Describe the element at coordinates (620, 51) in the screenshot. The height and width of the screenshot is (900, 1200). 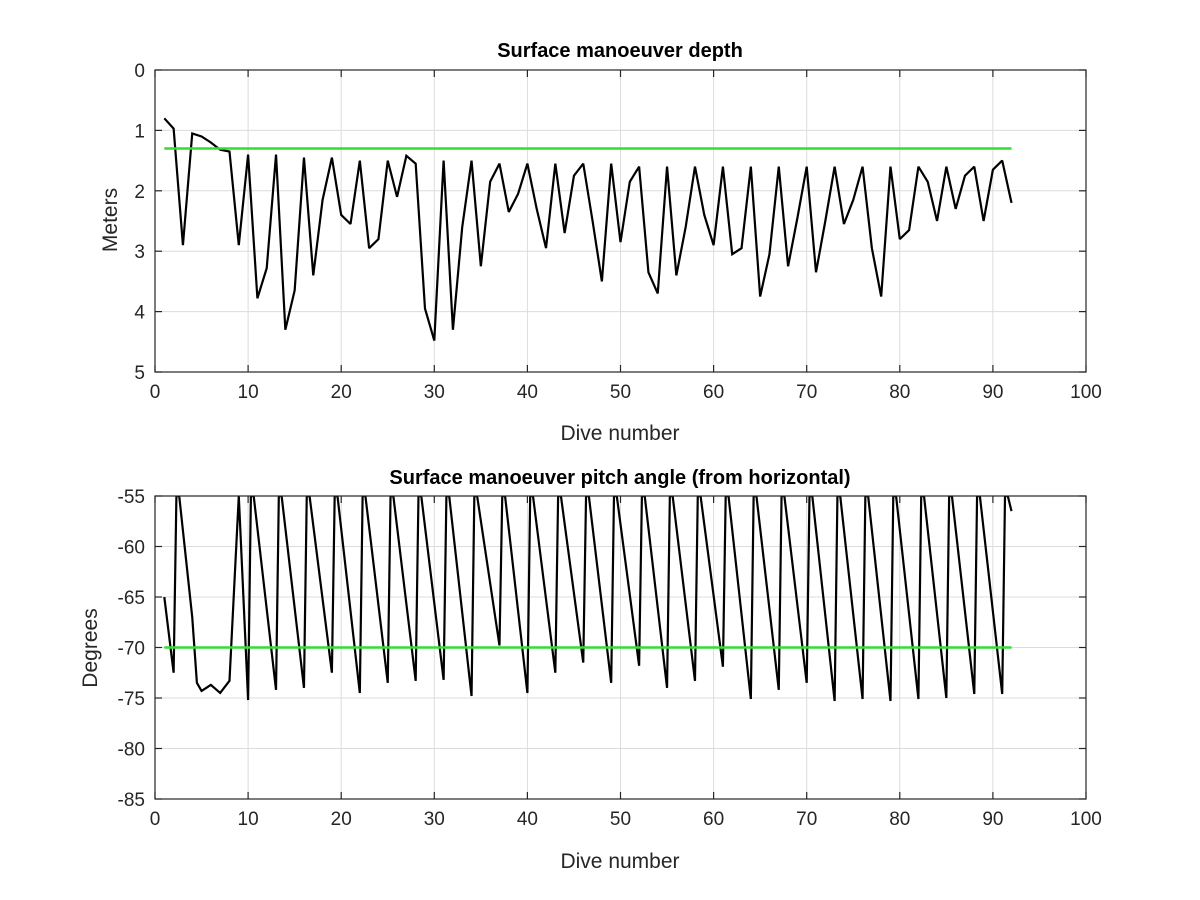
I see `depth-chart-title: Surface manoeuver depth` at that location.